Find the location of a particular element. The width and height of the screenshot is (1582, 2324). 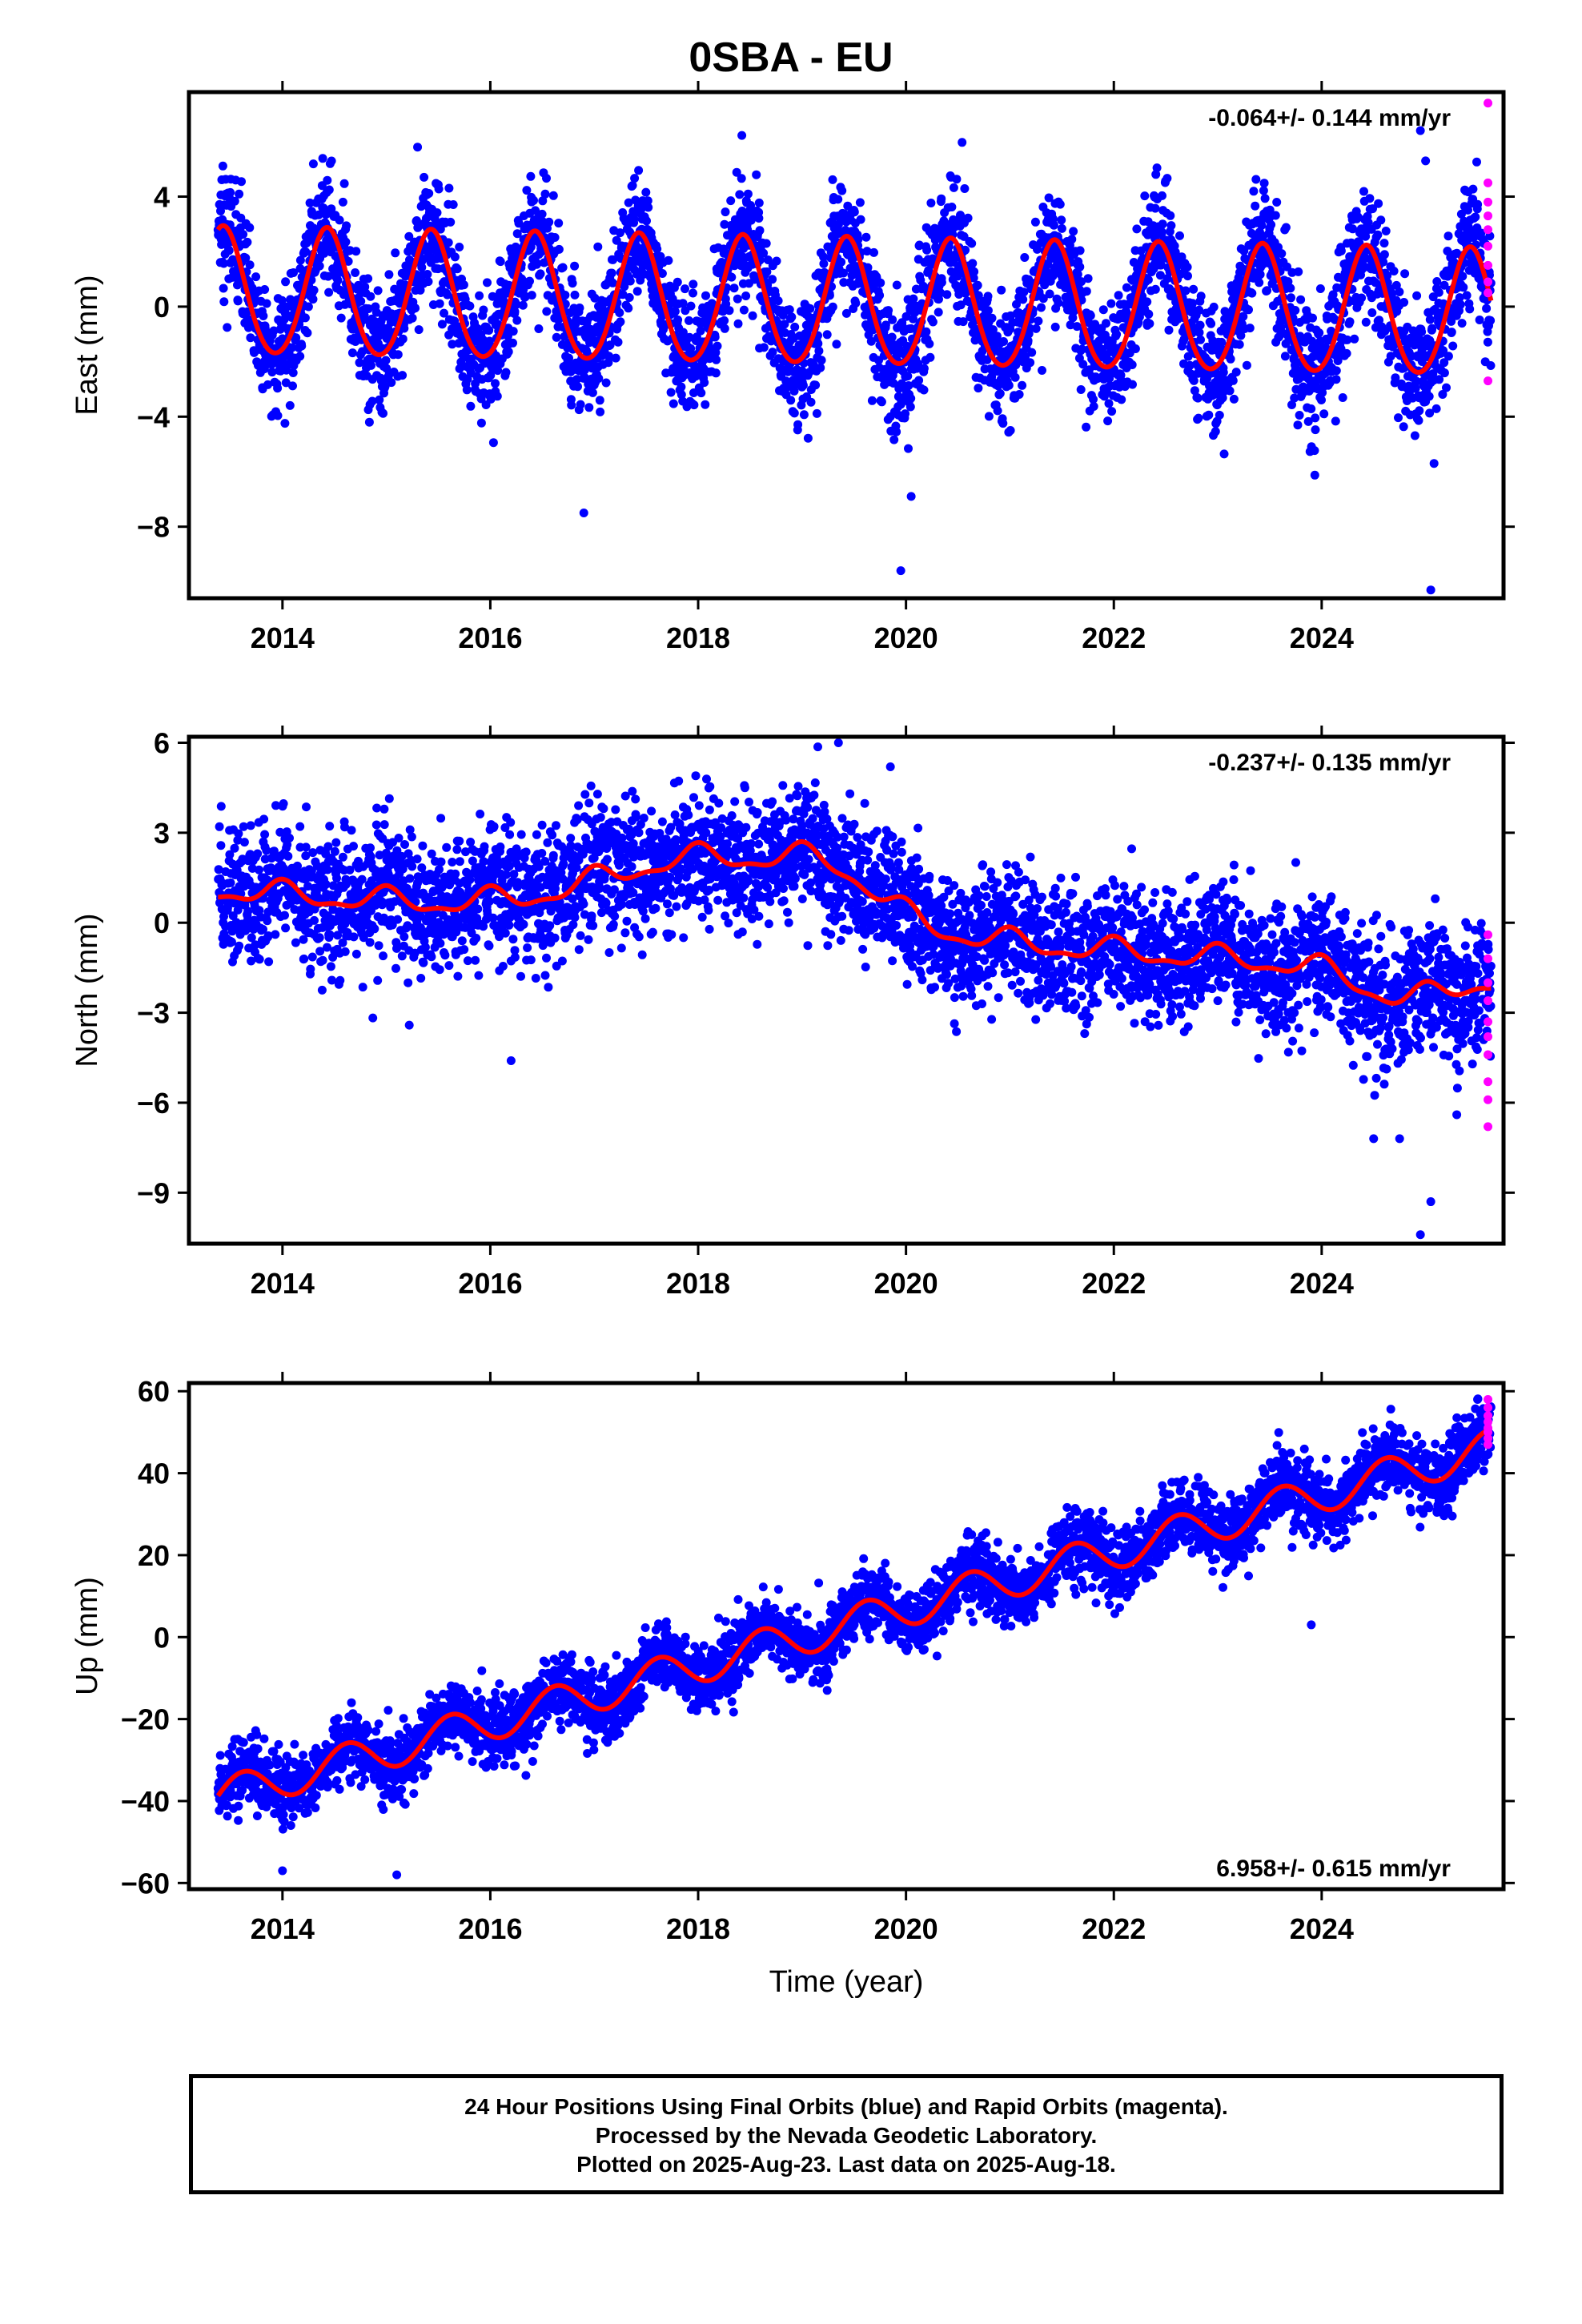

x-tick-label: 2024 is located at coordinates (1322, 637).